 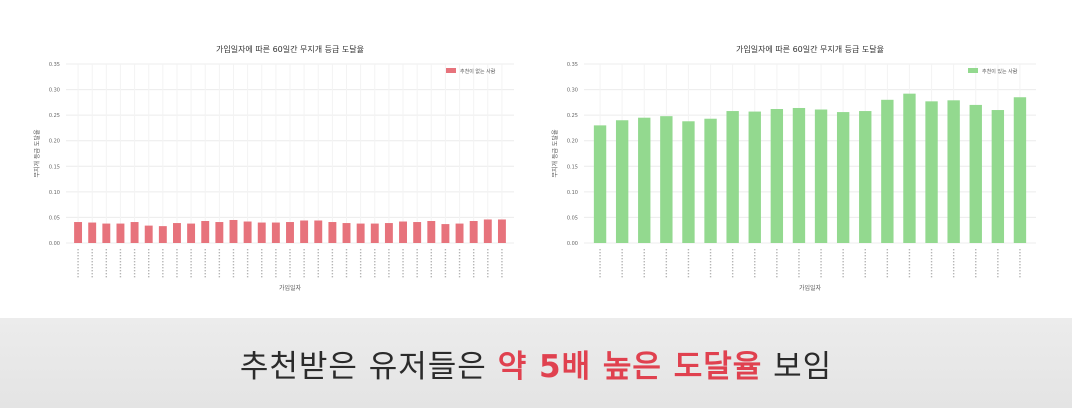 I want to click on legend-label: 추천이 없는 사람, so click(x=478, y=71).